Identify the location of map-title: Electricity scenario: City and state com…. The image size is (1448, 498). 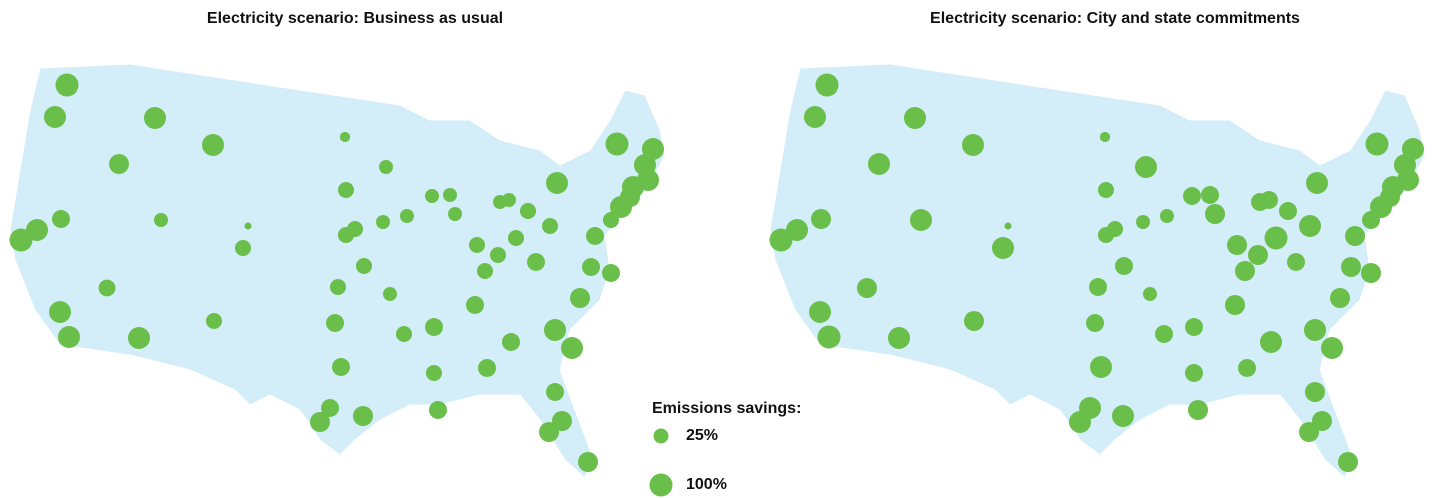
(1115, 18).